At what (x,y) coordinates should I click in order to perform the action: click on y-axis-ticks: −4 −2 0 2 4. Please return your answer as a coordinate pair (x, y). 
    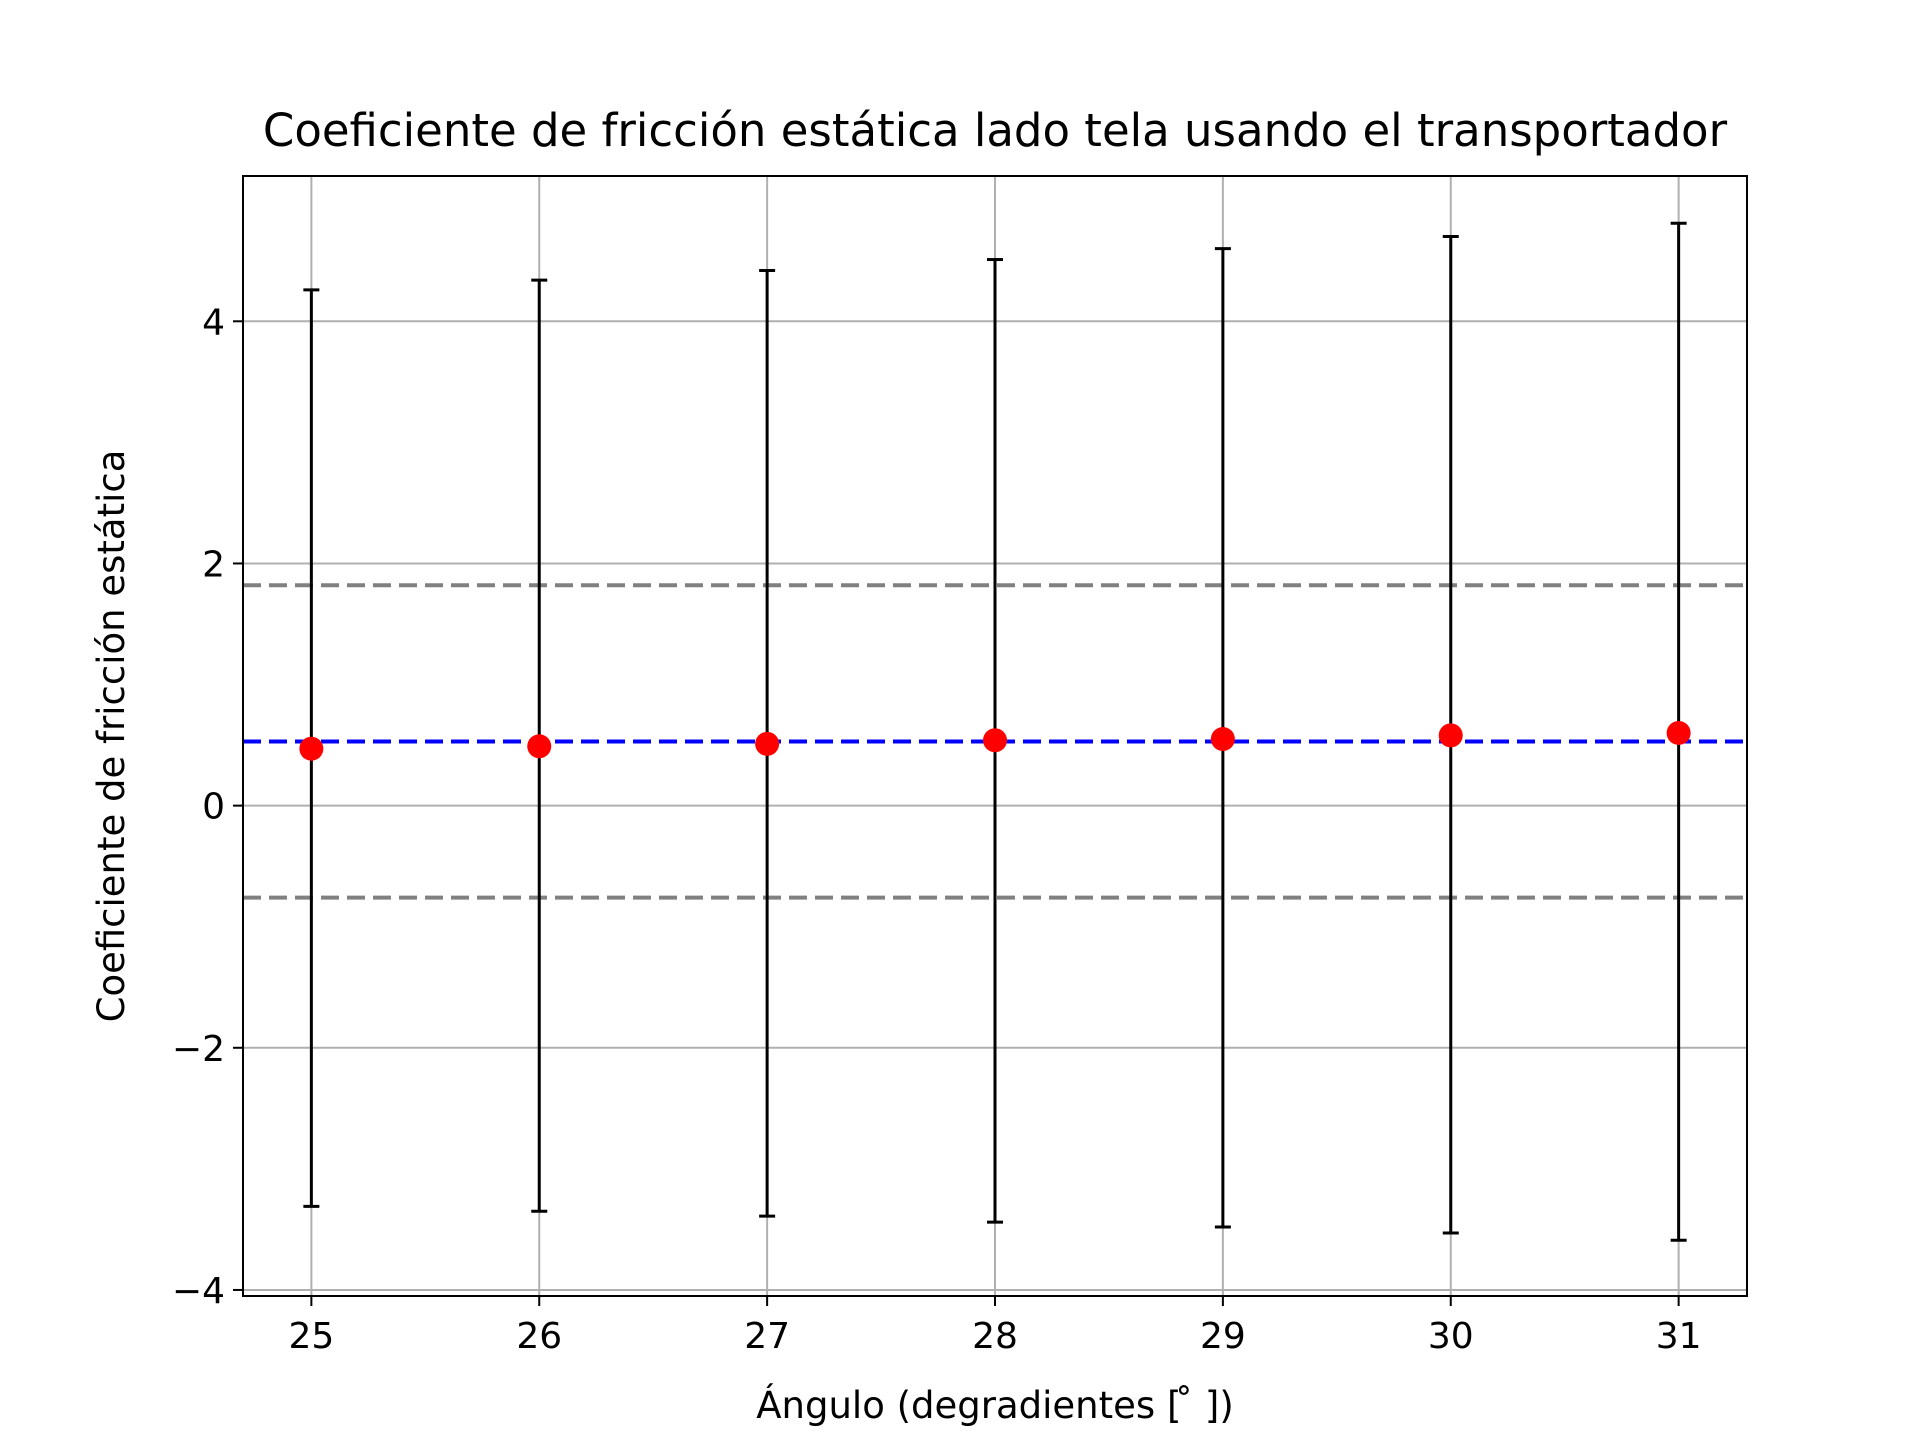
    Looking at the image, I should click on (207, 807).